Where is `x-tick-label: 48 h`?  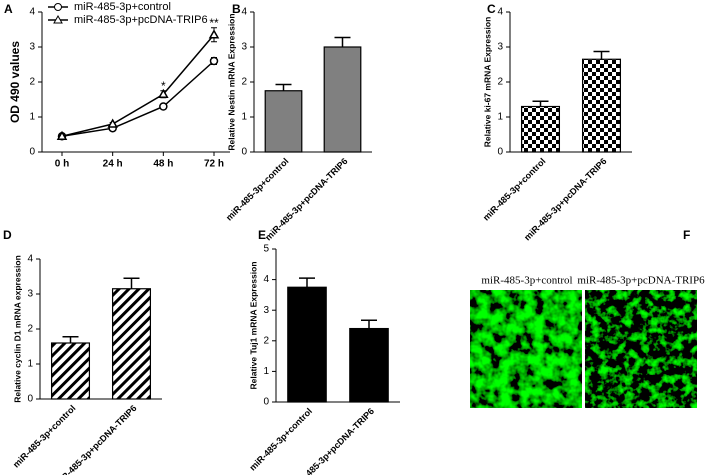
x-tick-label: 48 h is located at coordinates (163, 164).